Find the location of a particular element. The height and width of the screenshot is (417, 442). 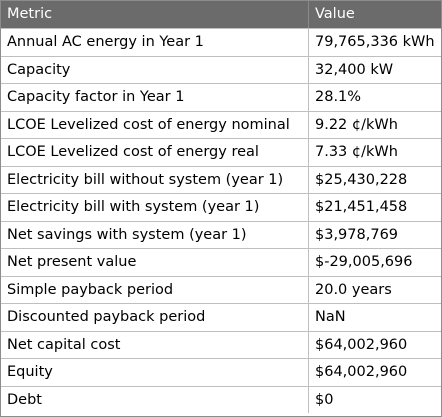

value-cell: $21,451,458 is located at coordinates (361, 207).